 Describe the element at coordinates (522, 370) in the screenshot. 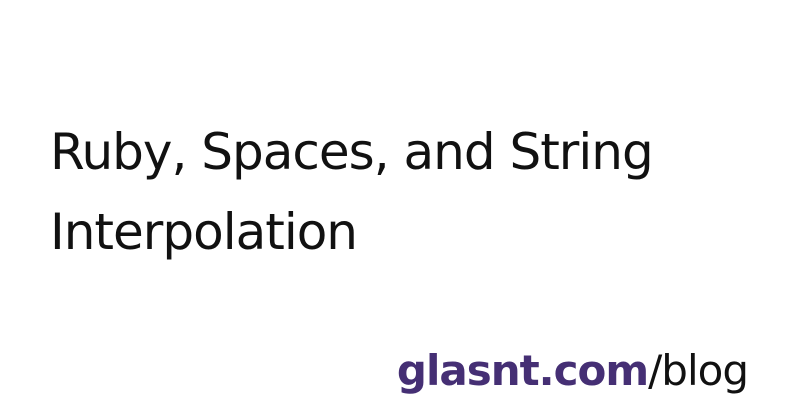

I see `site-domain: glasnt.com` at that location.